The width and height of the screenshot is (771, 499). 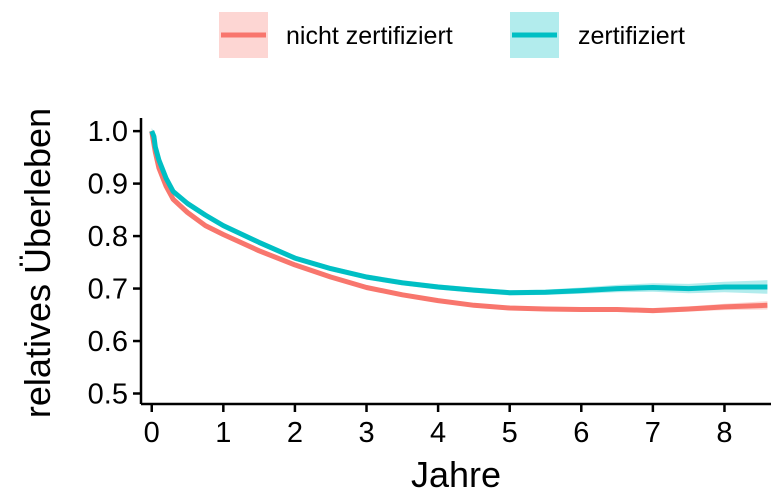 What do you see at coordinates (108, 342) in the screenshot?
I see `y-tick-label: 0.6` at bounding box center [108, 342].